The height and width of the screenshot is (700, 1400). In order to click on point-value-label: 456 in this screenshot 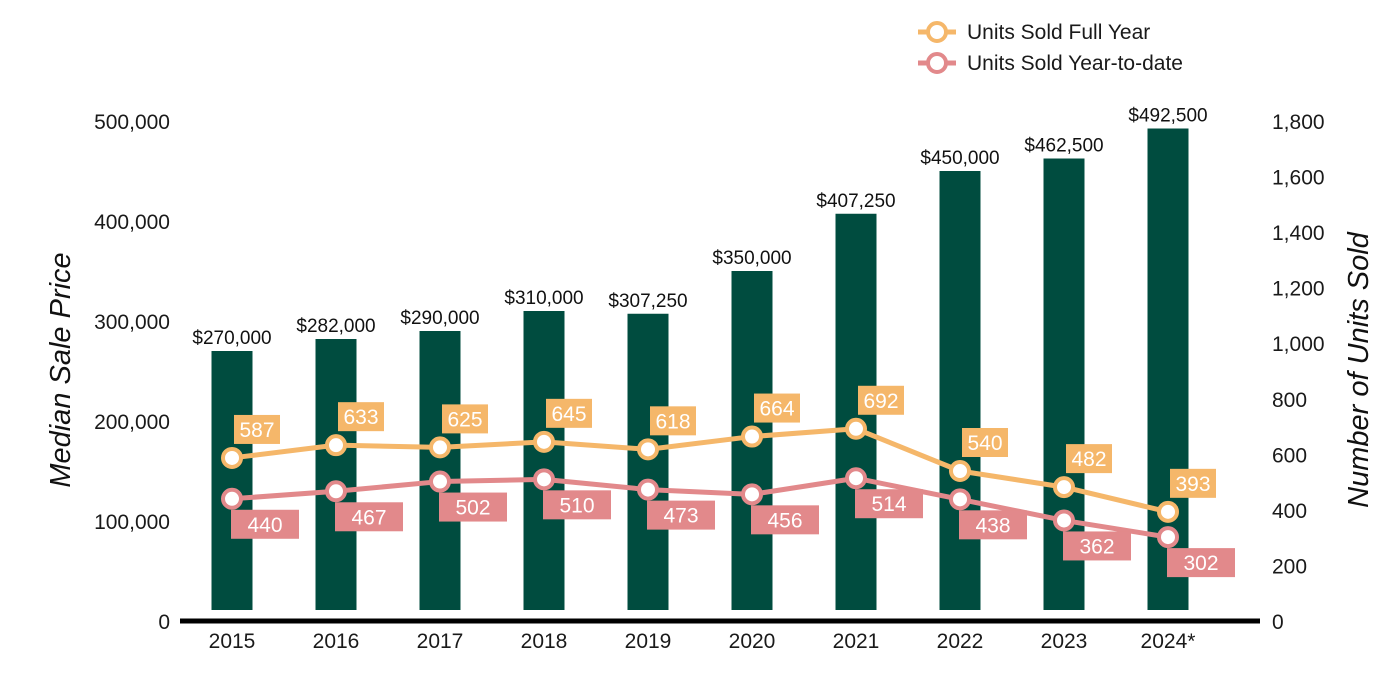, I will do `click(784, 520)`.